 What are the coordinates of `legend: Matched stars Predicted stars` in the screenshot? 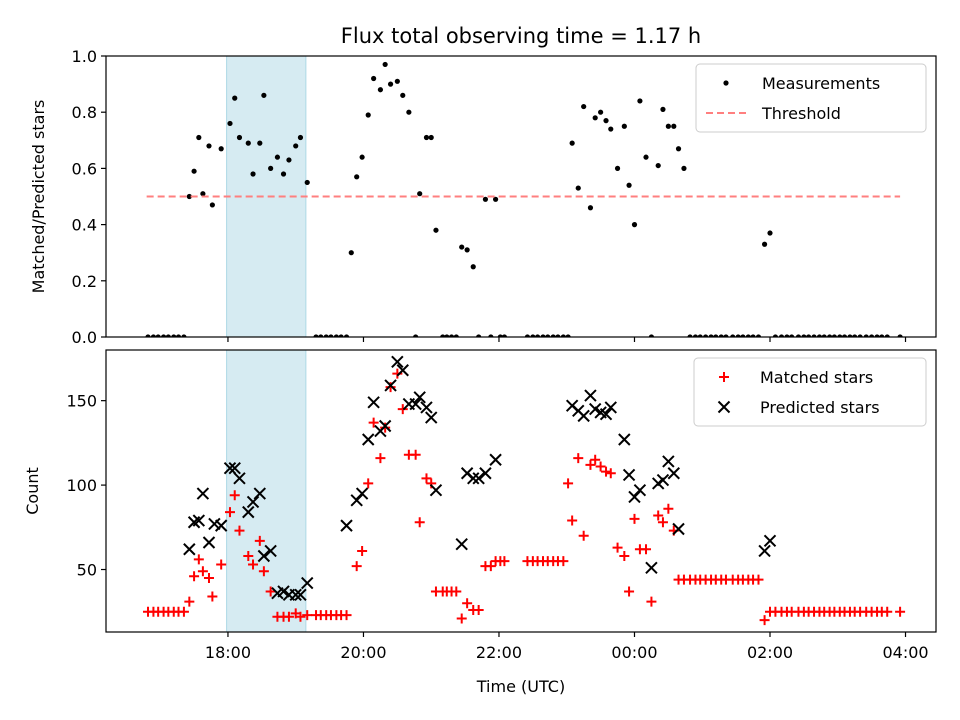 It's located at (810, 392).